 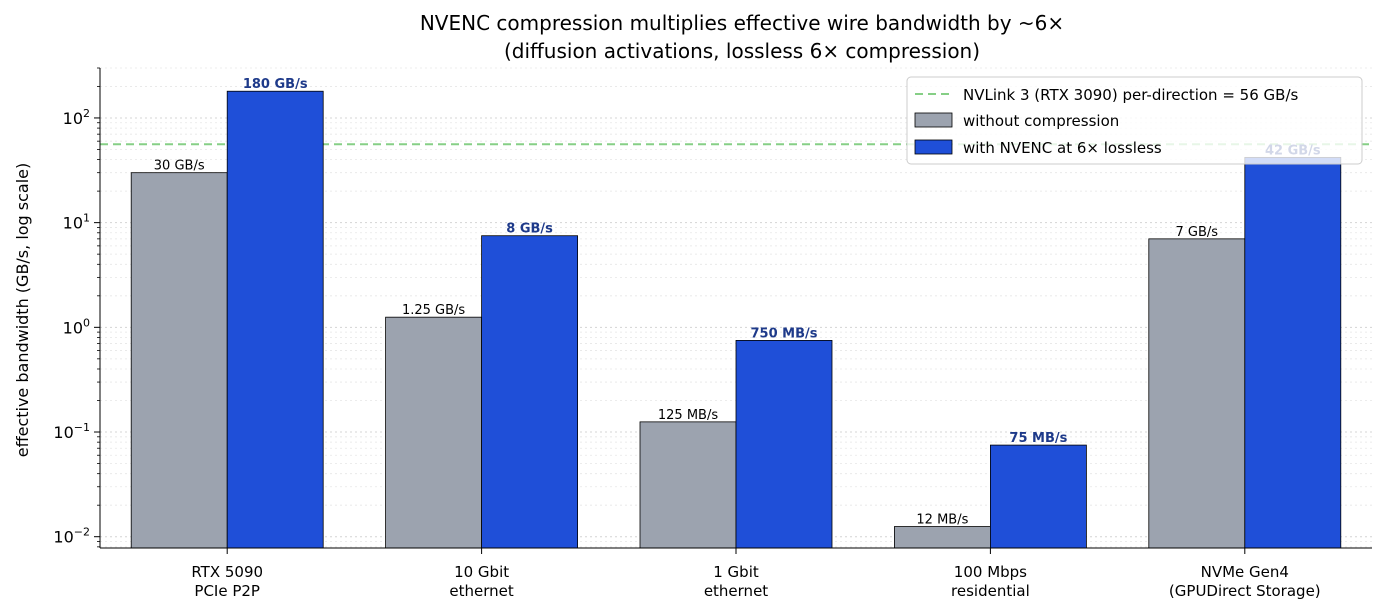 I want to click on y-tick-label: 10⁻¹, so click(x=71, y=431).